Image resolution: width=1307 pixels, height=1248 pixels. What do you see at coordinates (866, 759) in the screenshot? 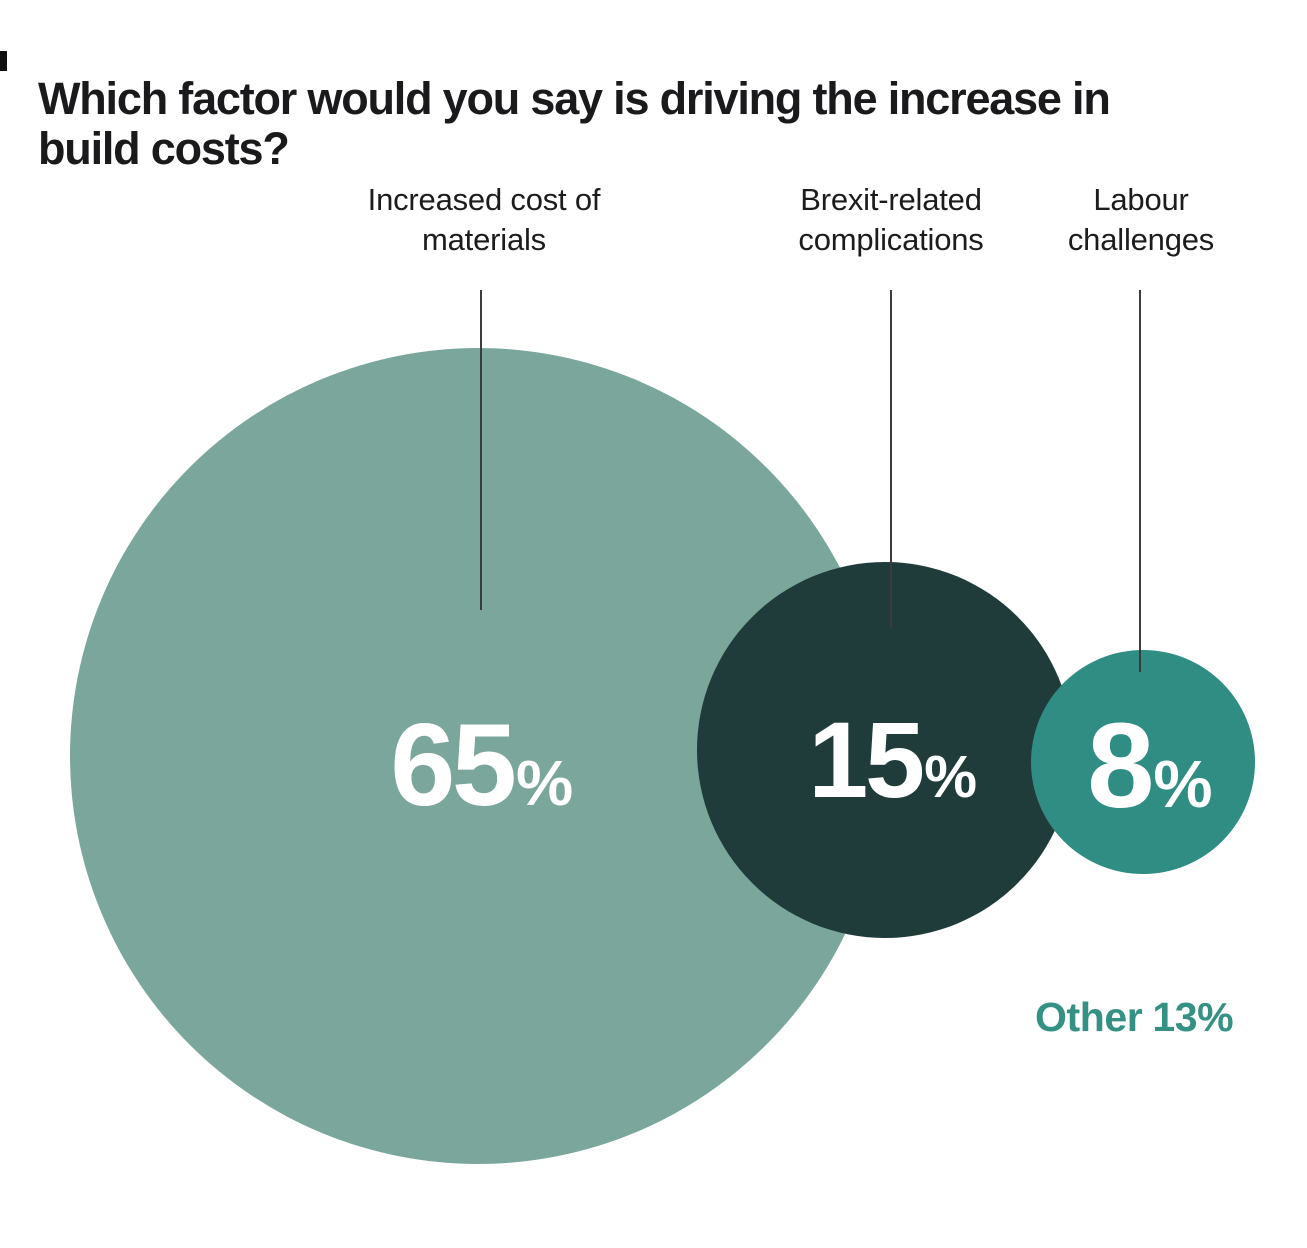
I see `value-number: 15` at bounding box center [866, 759].